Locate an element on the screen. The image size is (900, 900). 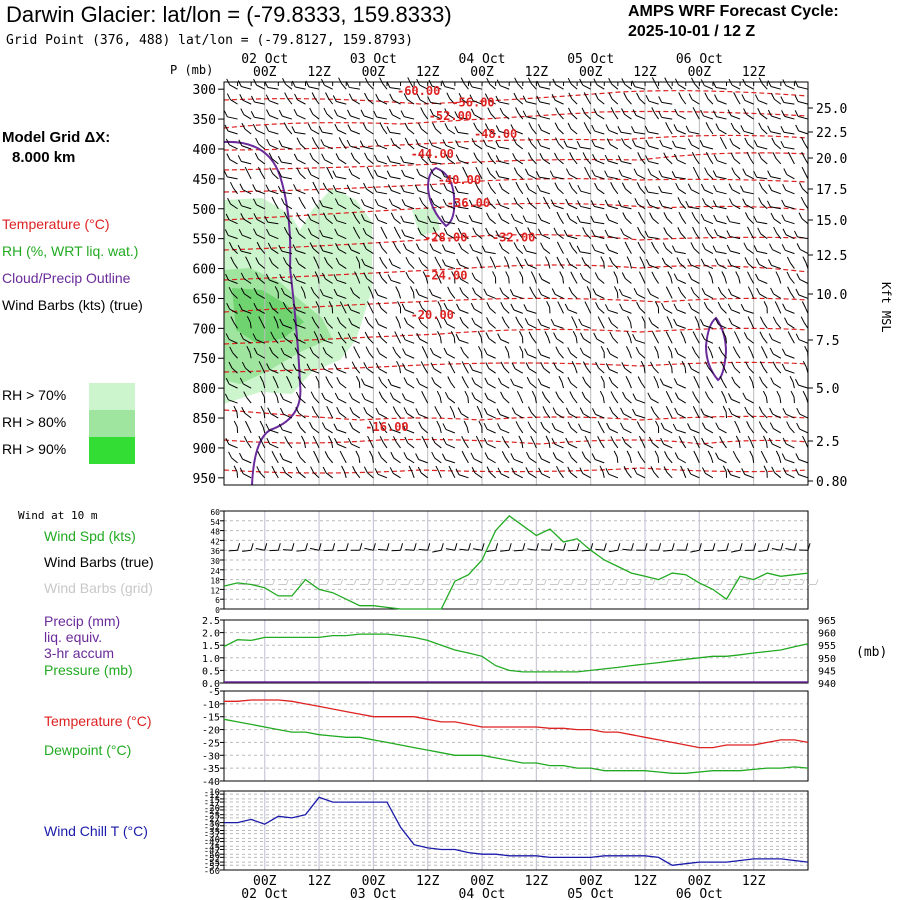
pressure-axis-label: P (mb) is located at coordinates (191, 70).